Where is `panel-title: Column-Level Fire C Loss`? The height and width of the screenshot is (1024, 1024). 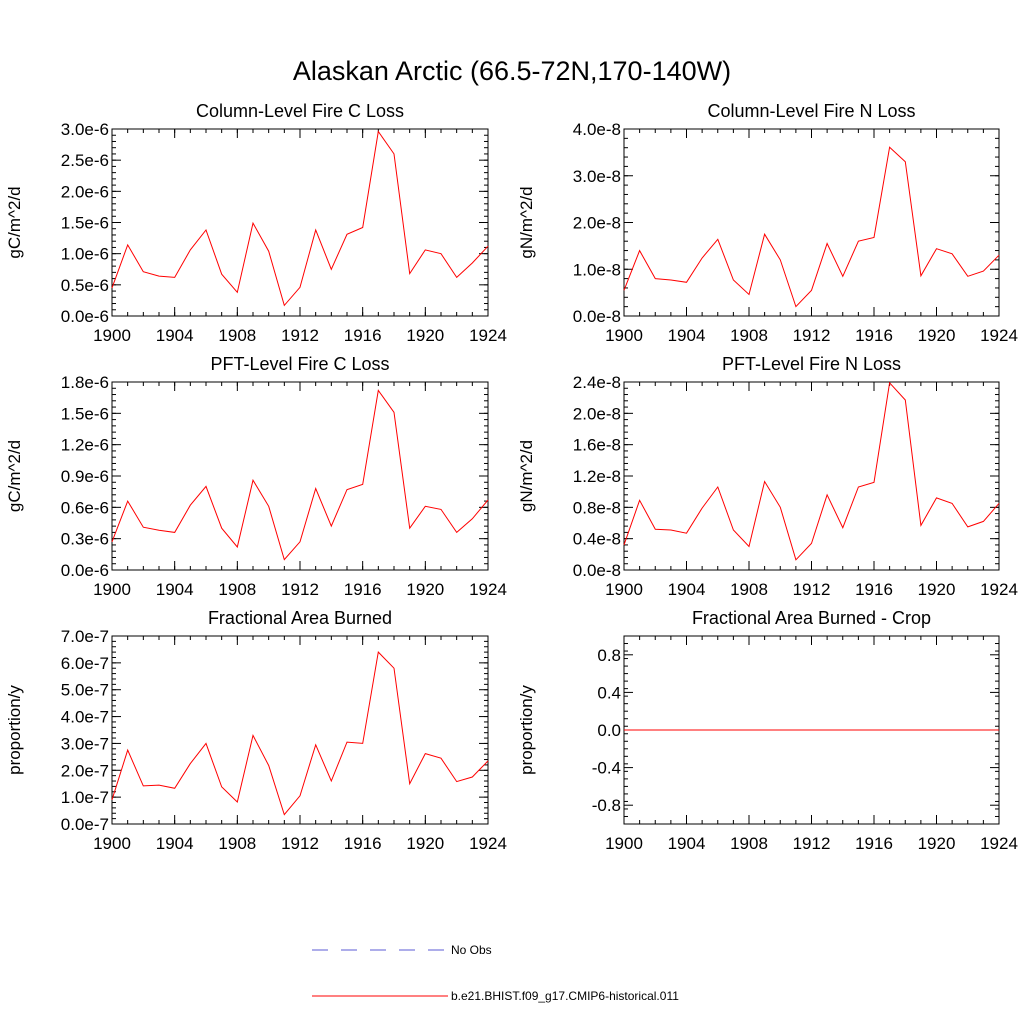 panel-title: Column-Level Fire C Loss is located at coordinates (300, 111).